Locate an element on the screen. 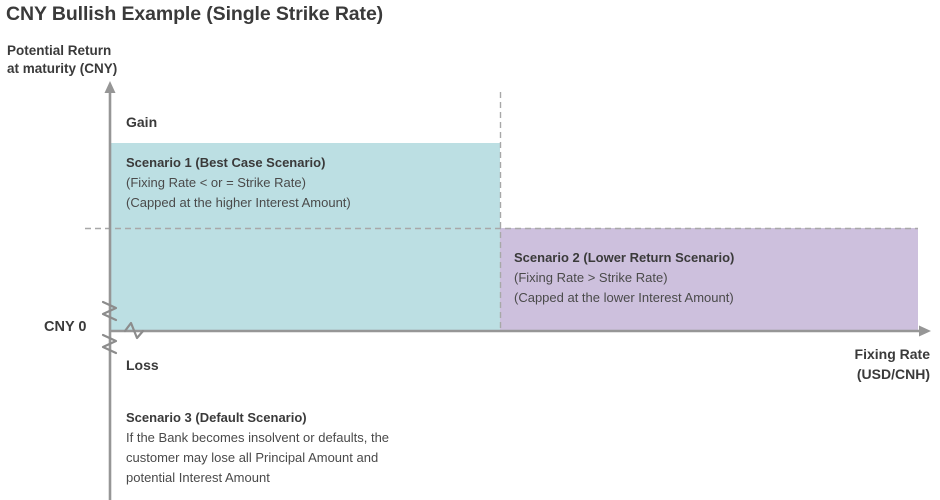 This screenshot has height=500, width=940. scenario2-region-fill is located at coordinates (709, 279).